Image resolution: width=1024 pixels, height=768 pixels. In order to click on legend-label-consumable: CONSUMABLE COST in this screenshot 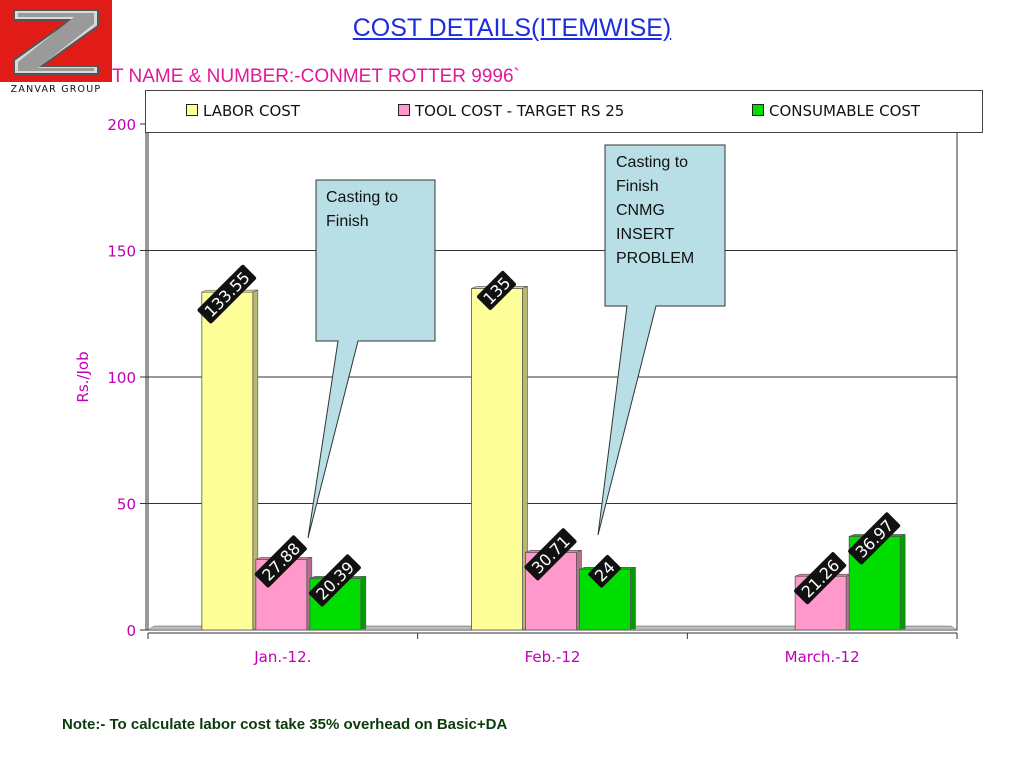, I will do `click(845, 111)`.